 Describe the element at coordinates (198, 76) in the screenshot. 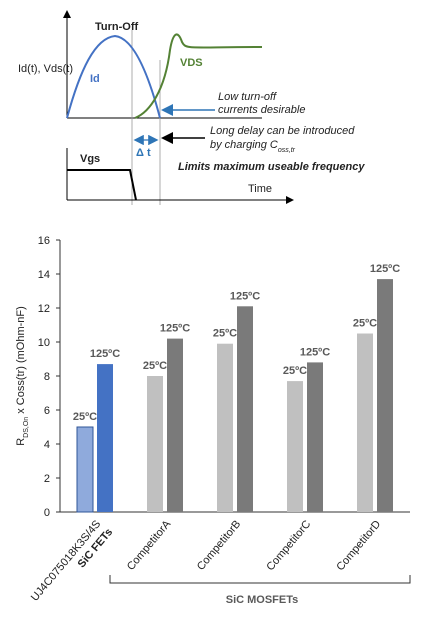

I see `vds-curve` at that location.